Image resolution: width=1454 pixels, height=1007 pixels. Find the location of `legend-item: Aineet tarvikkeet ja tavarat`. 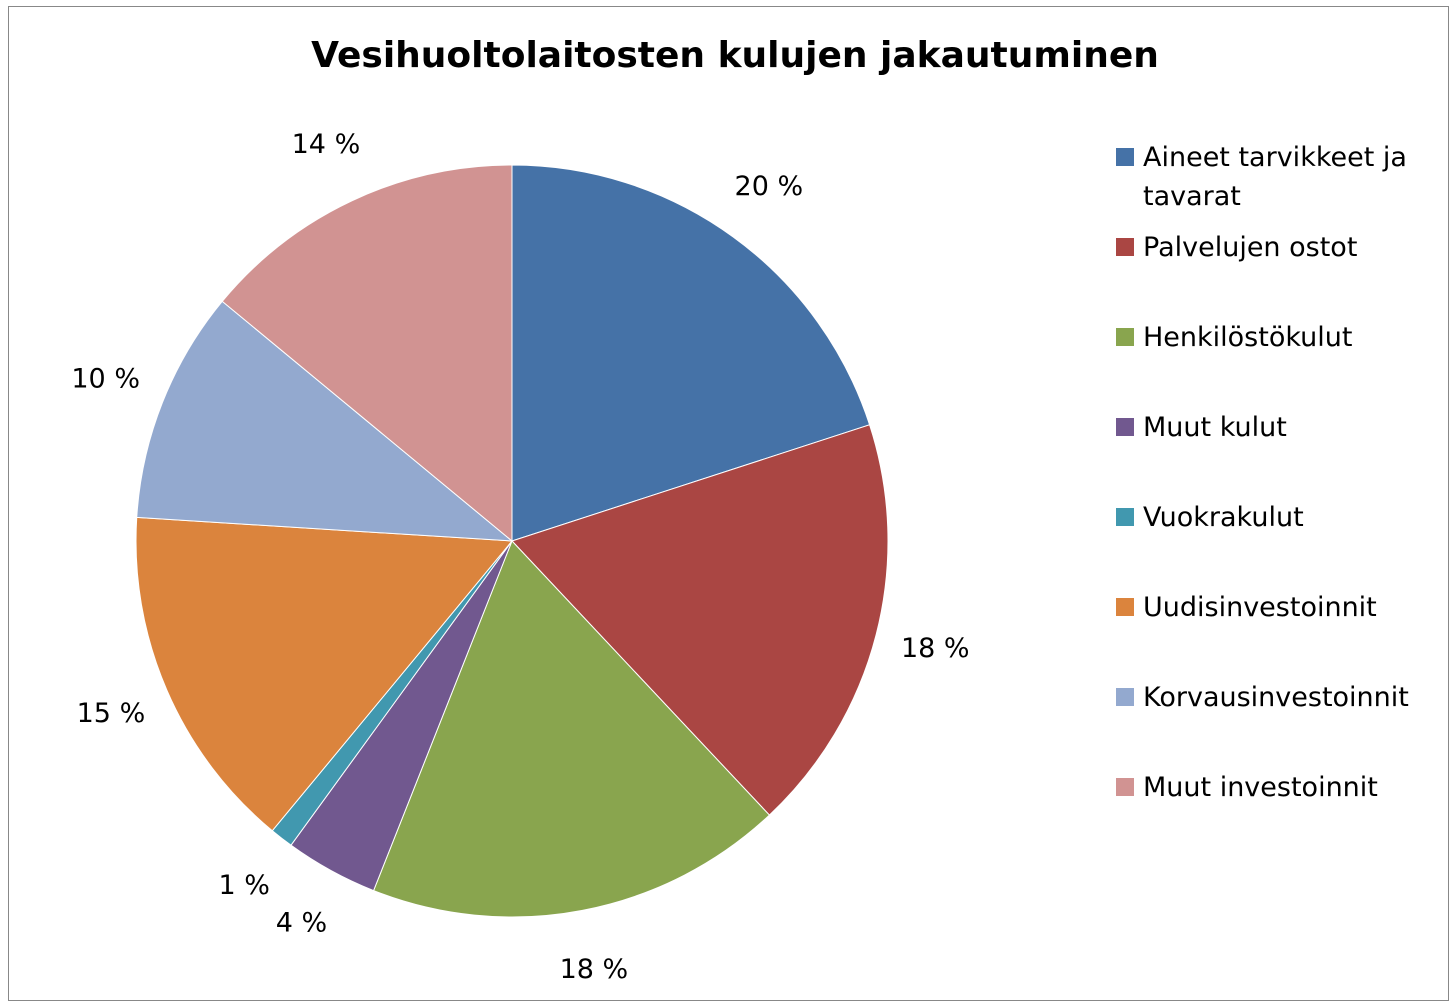

legend-item: Aineet tarvikkeet ja tavarat is located at coordinates (1276, 183).